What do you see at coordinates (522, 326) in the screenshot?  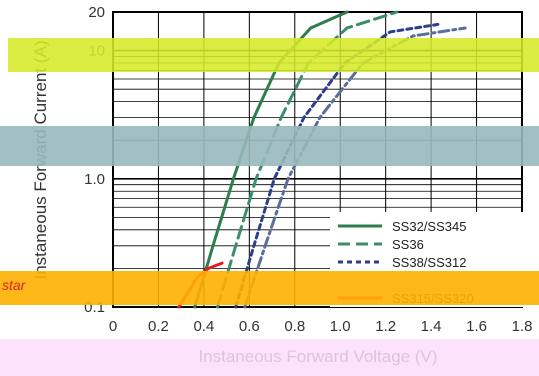 I see `x-tick-label: 1.8` at bounding box center [522, 326].